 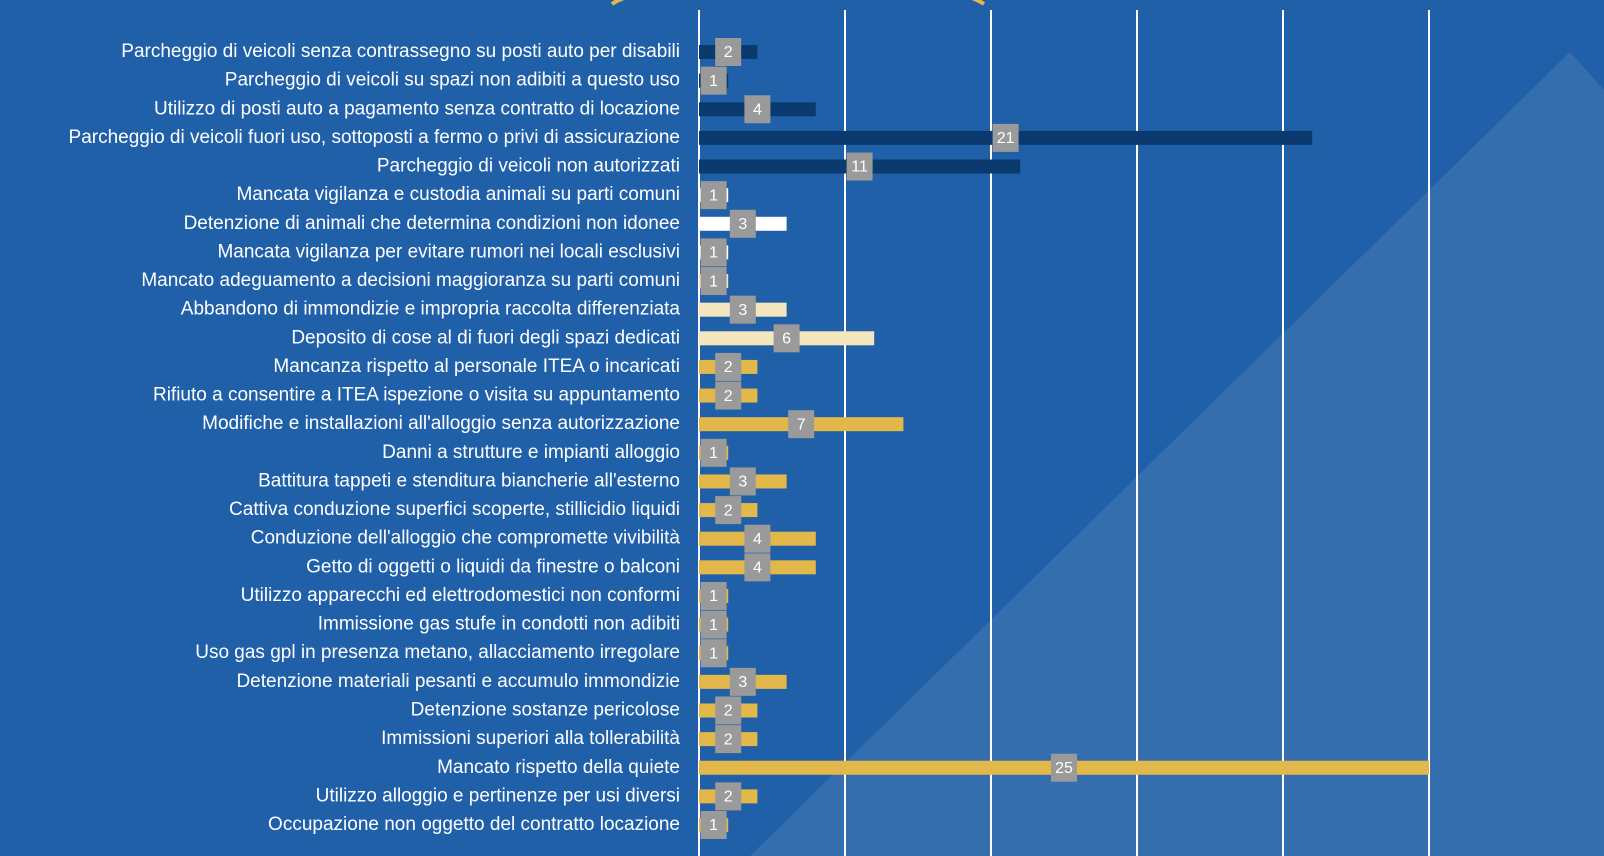 I want to click on value-label: 7, so click(x=801, y=424).